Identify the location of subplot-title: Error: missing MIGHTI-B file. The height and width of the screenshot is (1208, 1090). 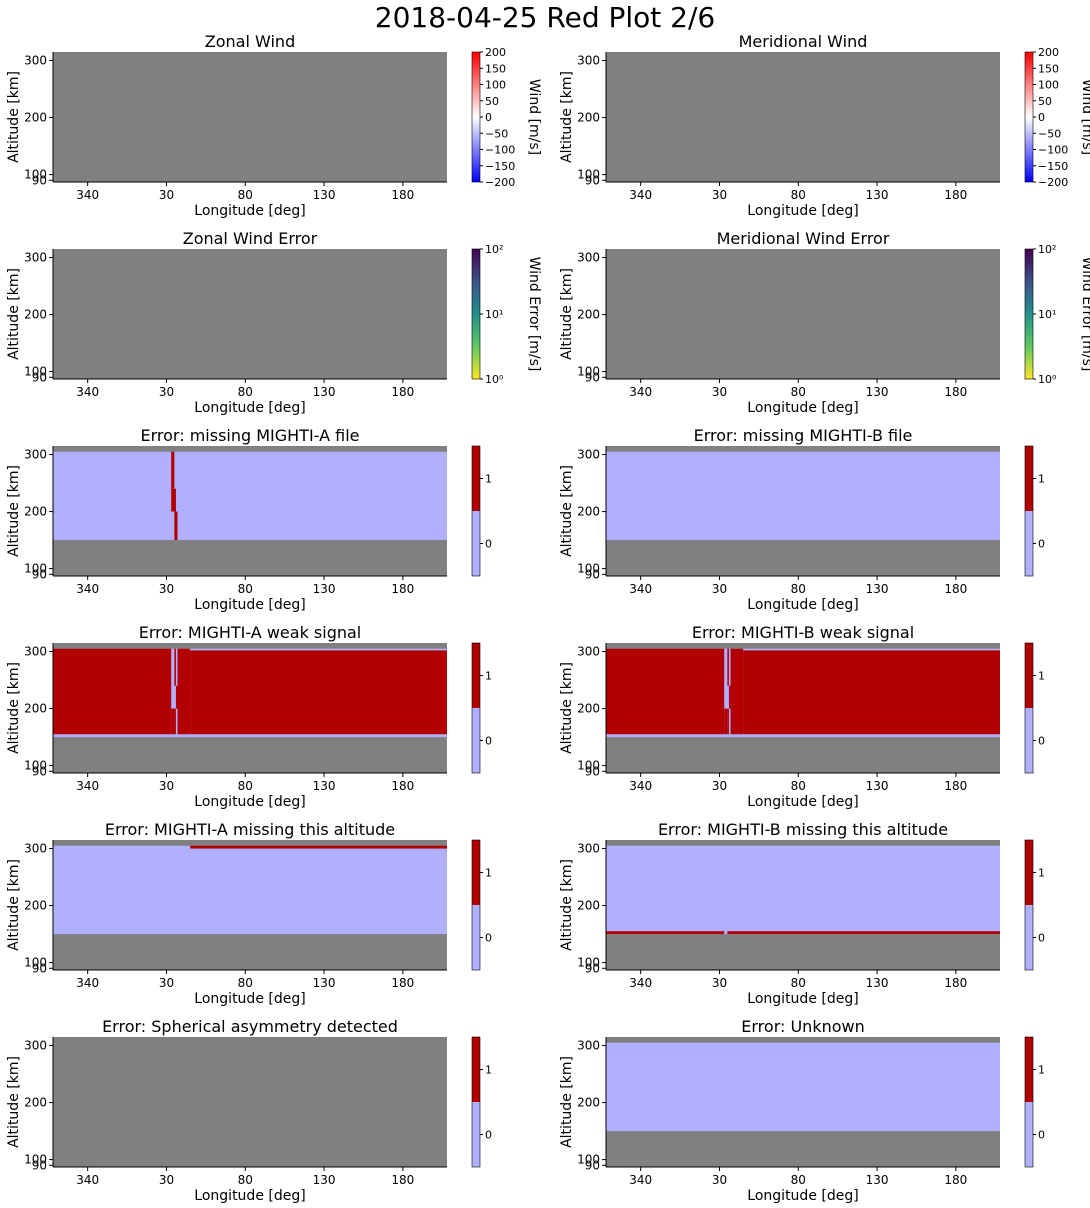
(803, 435).